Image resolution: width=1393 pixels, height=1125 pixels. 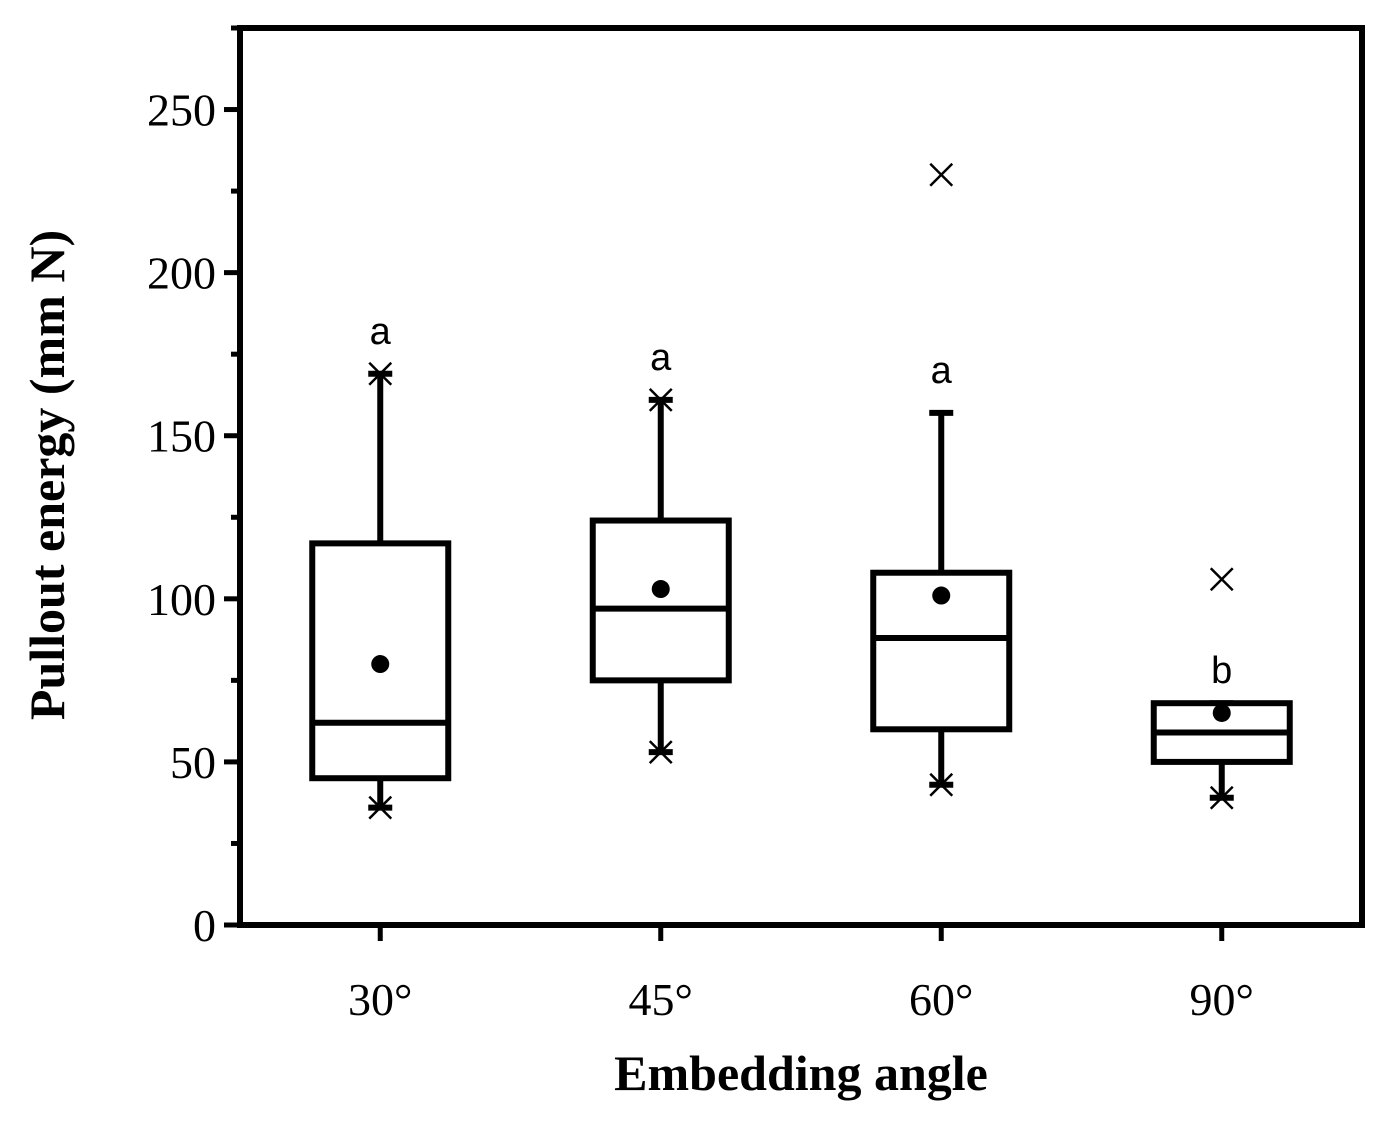 What do you see at coordinates (801, 1073) in the screenshot?
I see `x-axis-title: Embedding angle` at bounding box center [801, 1073].